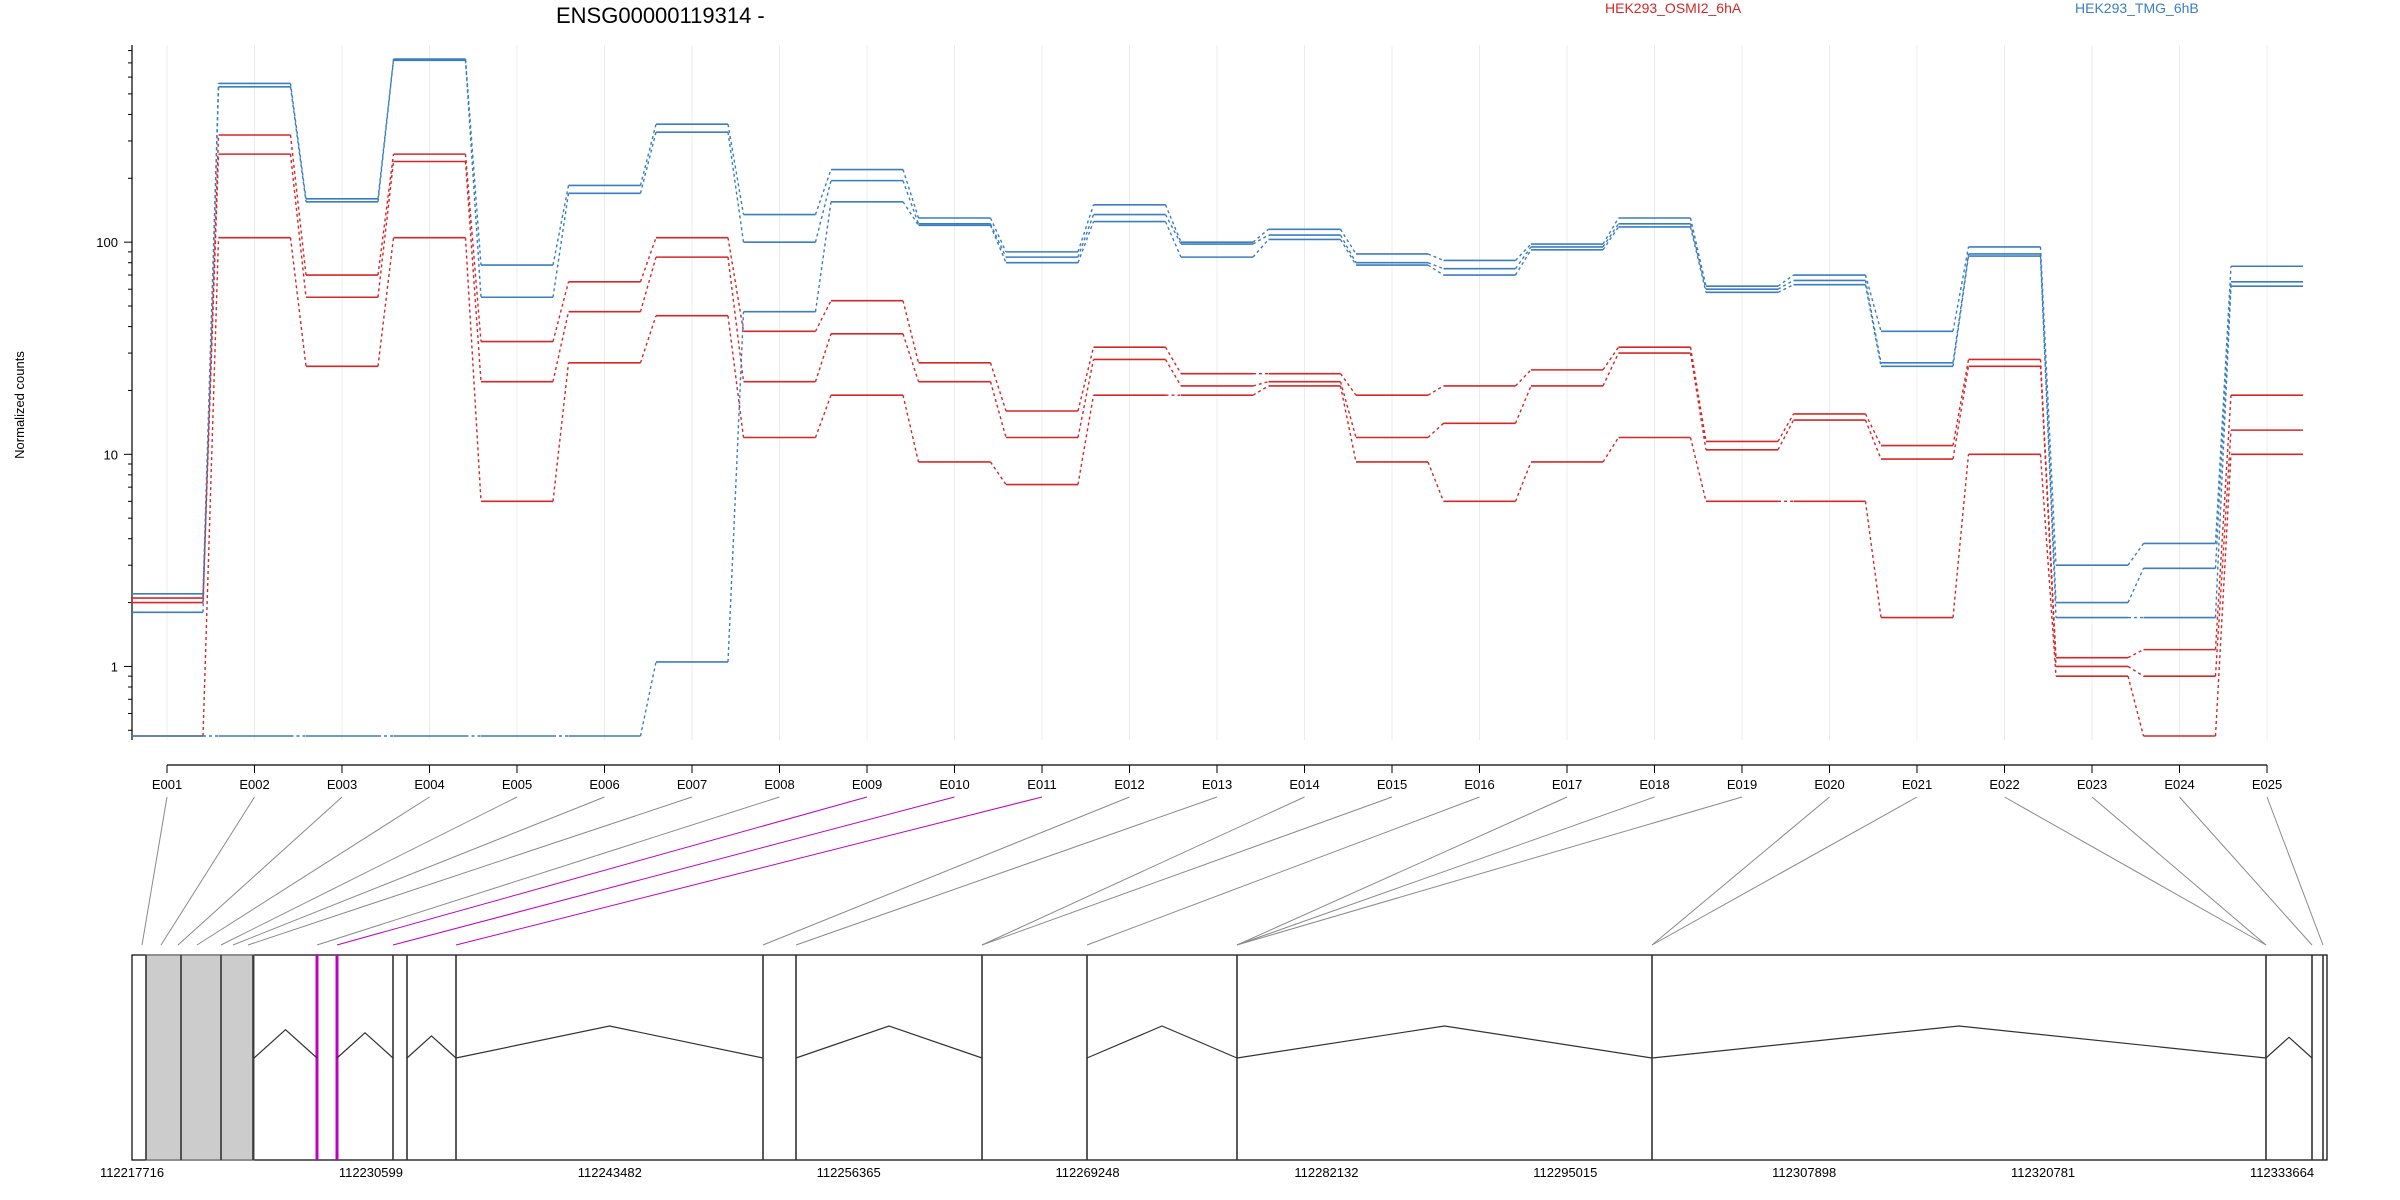  What do you see at coordinates (1326, 1172) in the screenshot?
I see `genomic-tick-label: 112282132` at bounding box center [1326, 1172].